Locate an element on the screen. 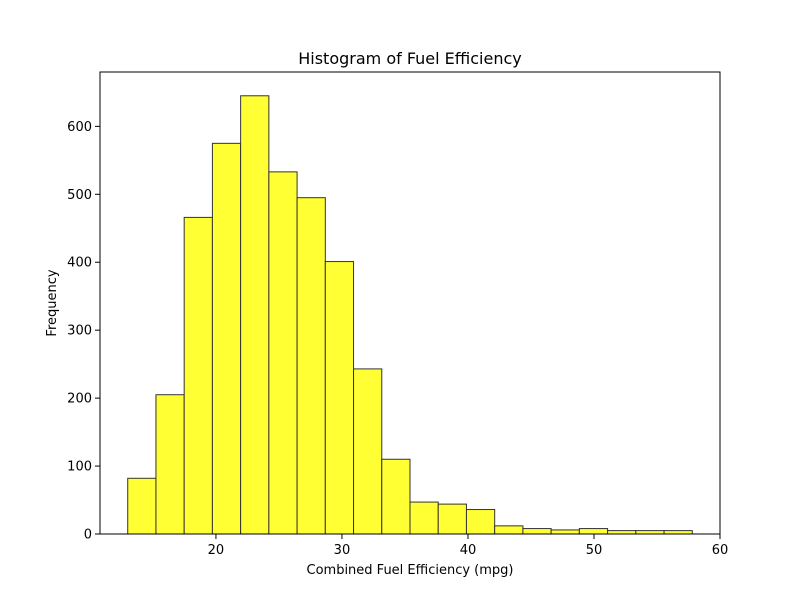 This screenshot has height=605, width=800. x-tick-label: 60 is located at coordinates (720, 550).